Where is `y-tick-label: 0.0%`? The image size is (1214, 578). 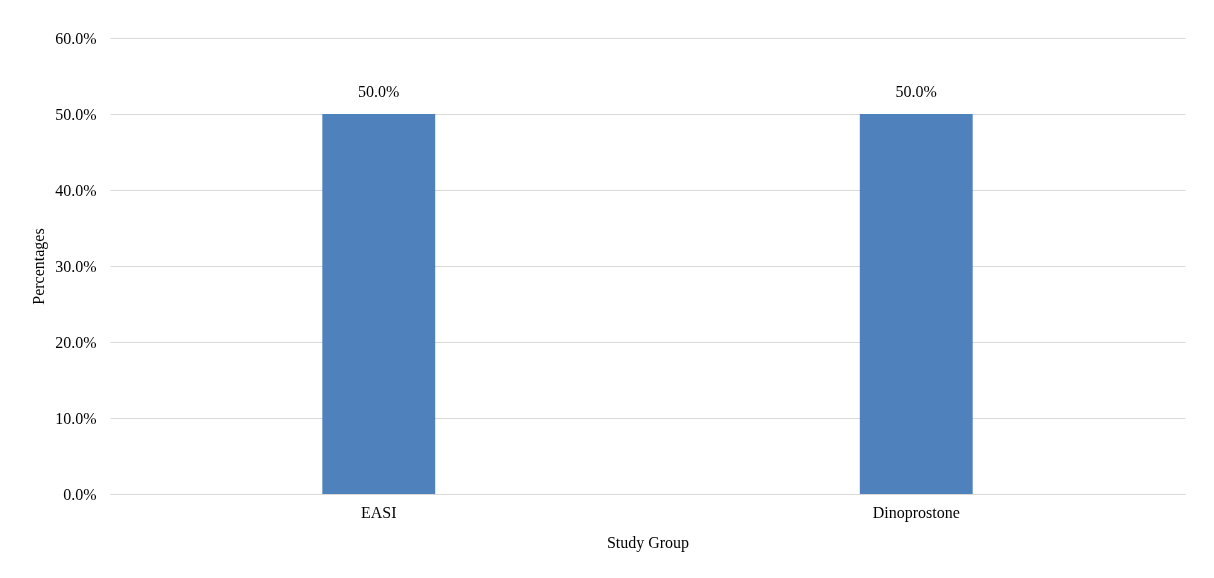
y-tick-label: 0.0% is located at coordinates (80, 494).